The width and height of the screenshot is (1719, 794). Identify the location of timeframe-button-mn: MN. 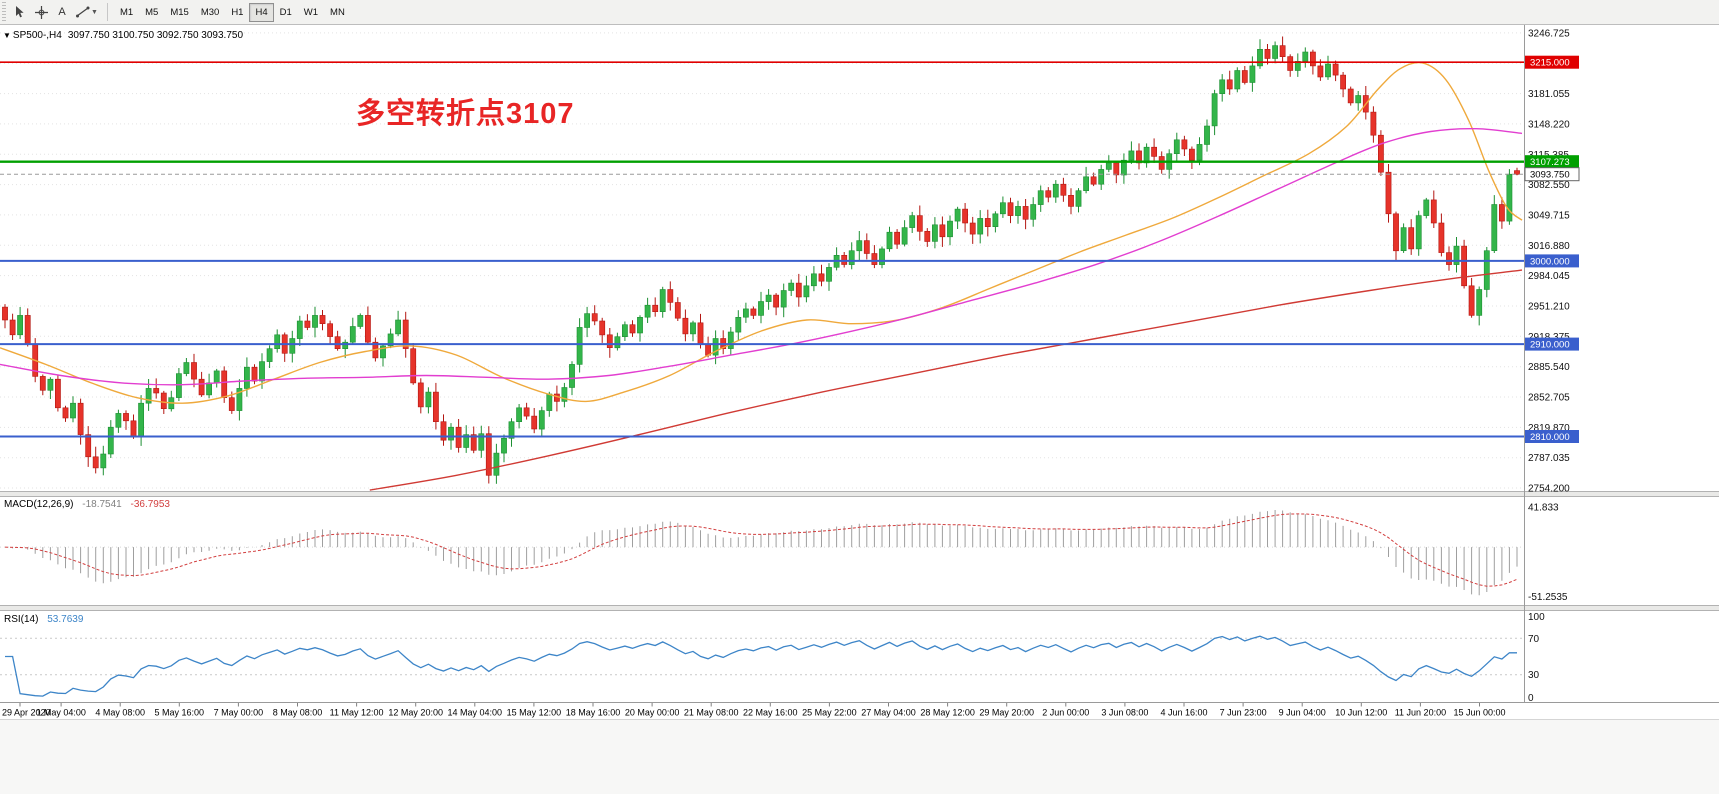
(337, 12).